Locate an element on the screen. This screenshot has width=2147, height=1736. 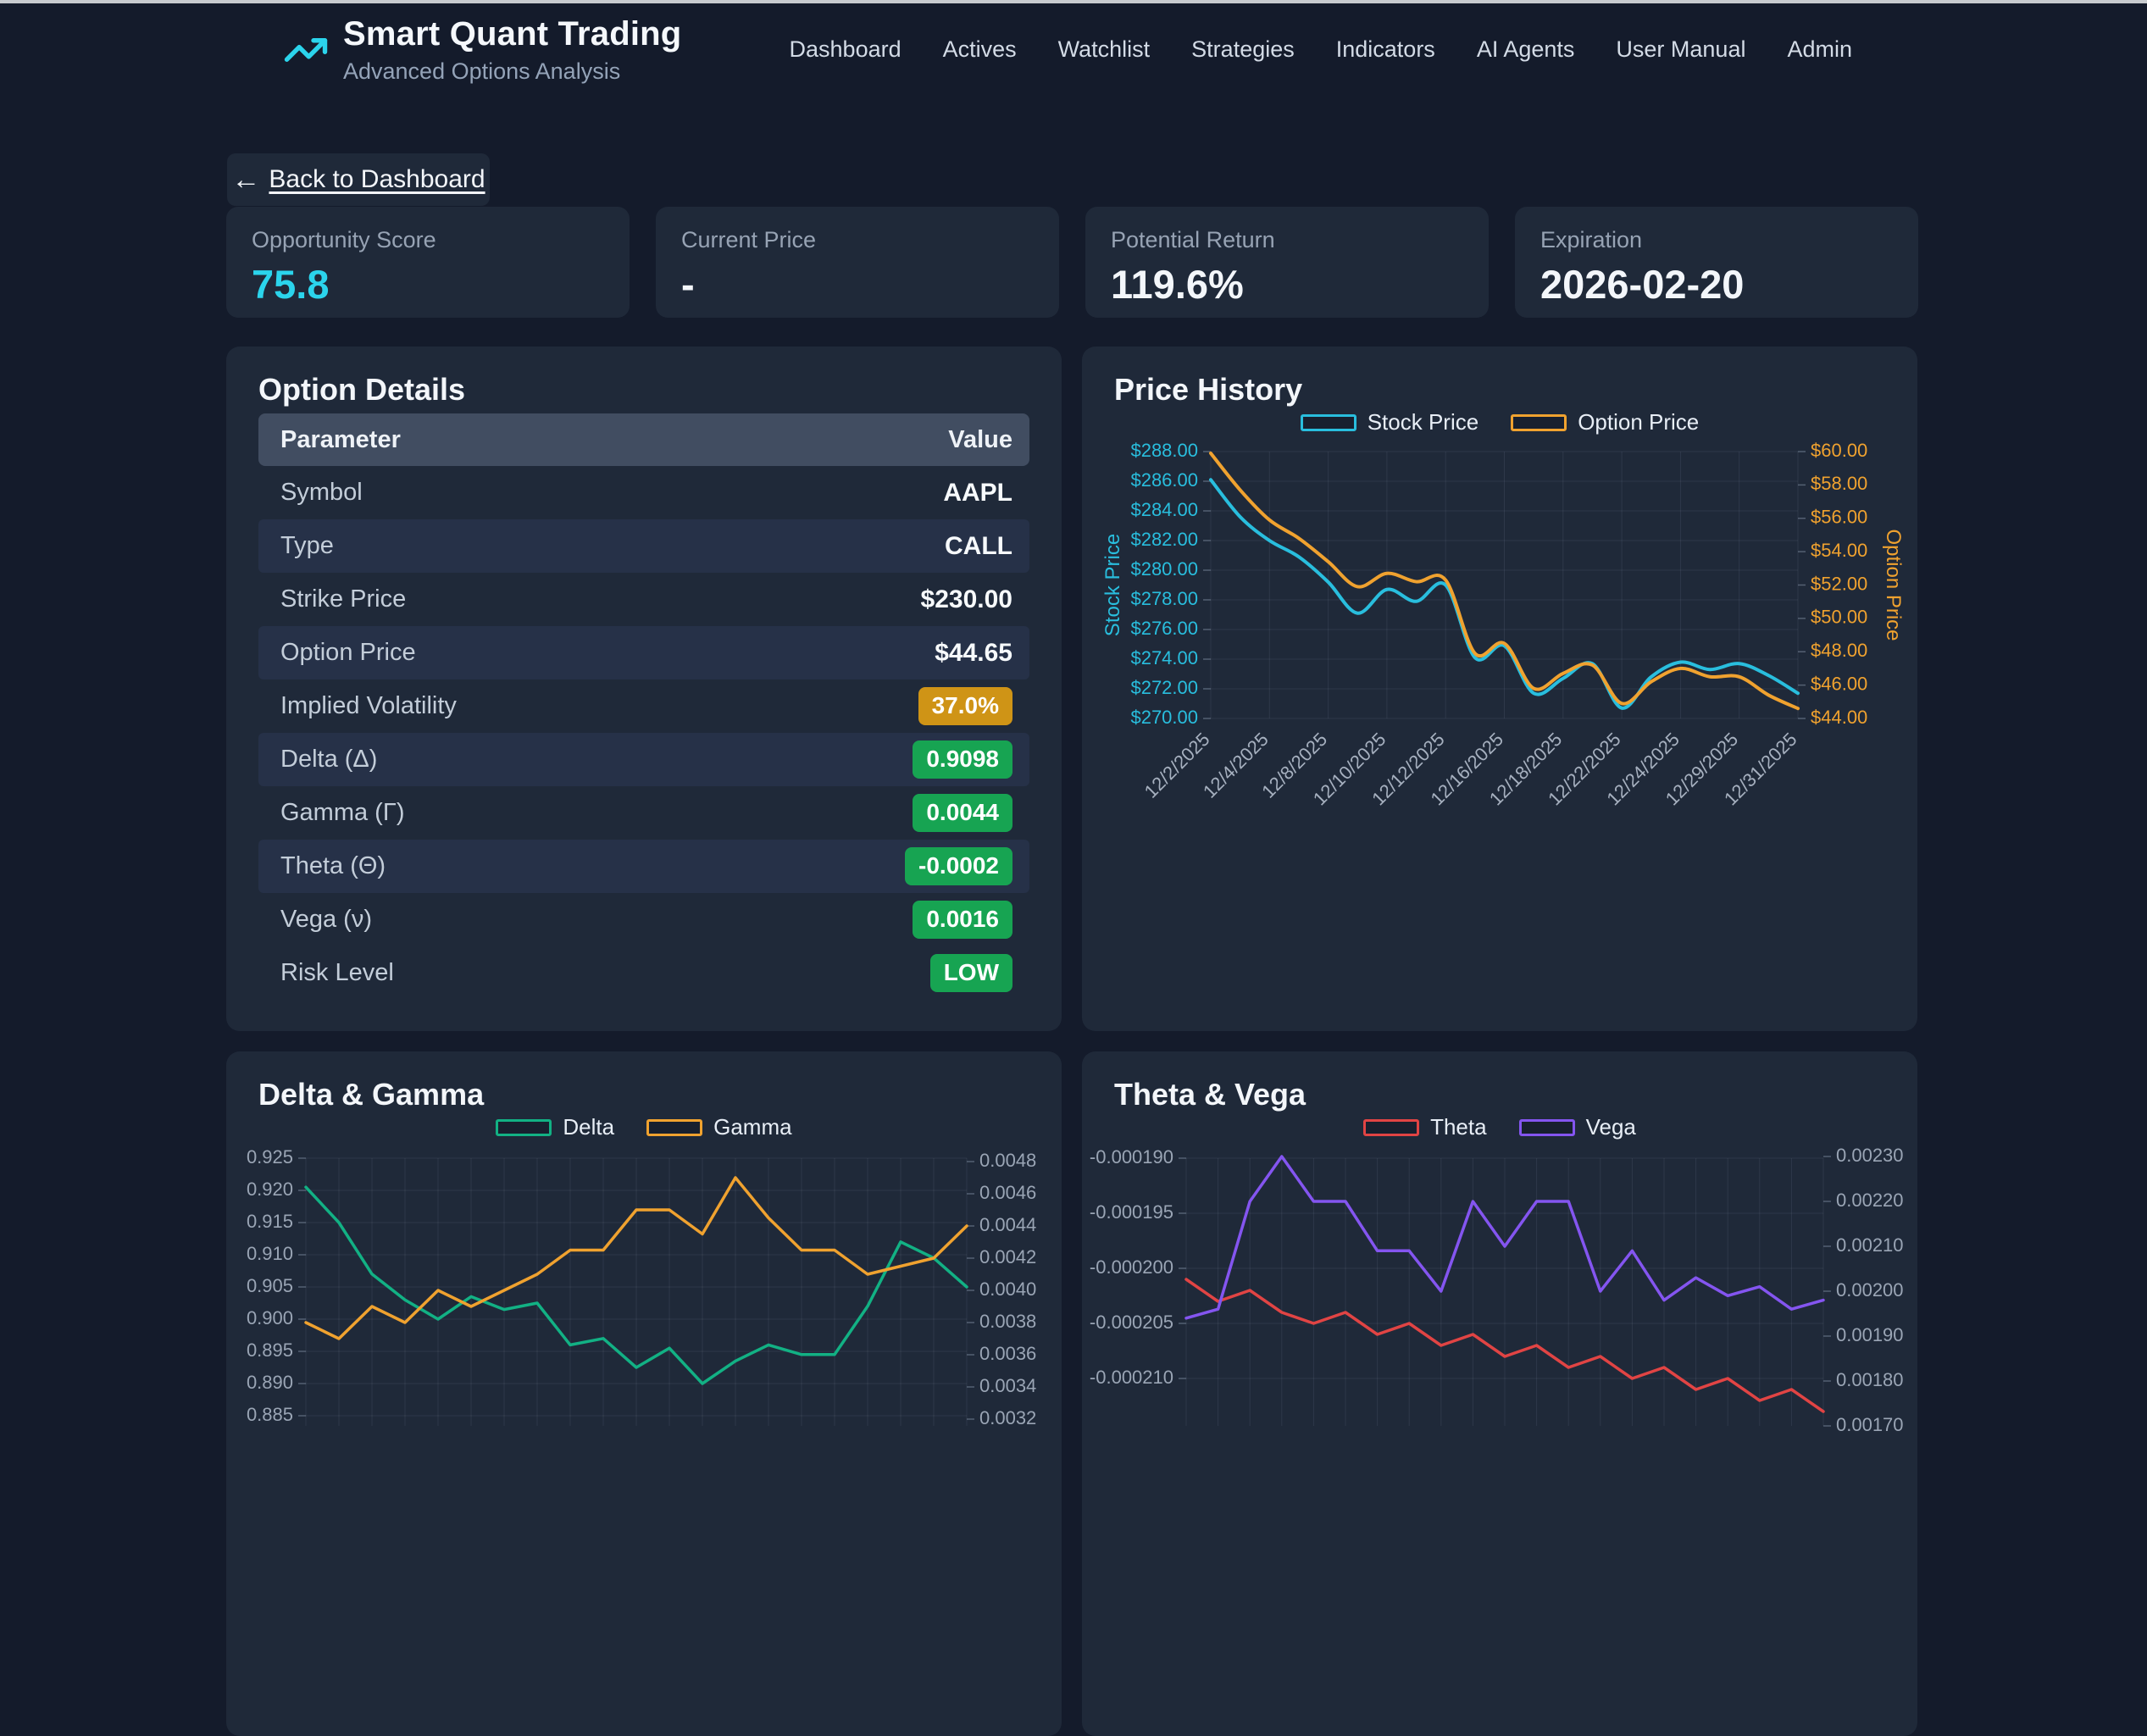
row-parameter: Vega (ν) is located at coordinates (326, 919).